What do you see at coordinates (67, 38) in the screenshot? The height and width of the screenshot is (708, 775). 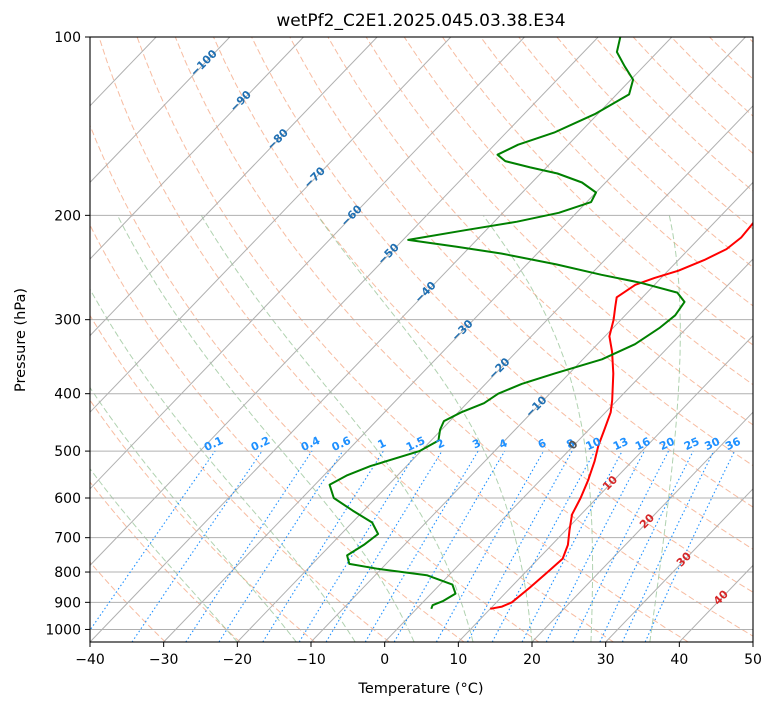 I see `y-tick-label: 100` at bounding box center [67, 38].